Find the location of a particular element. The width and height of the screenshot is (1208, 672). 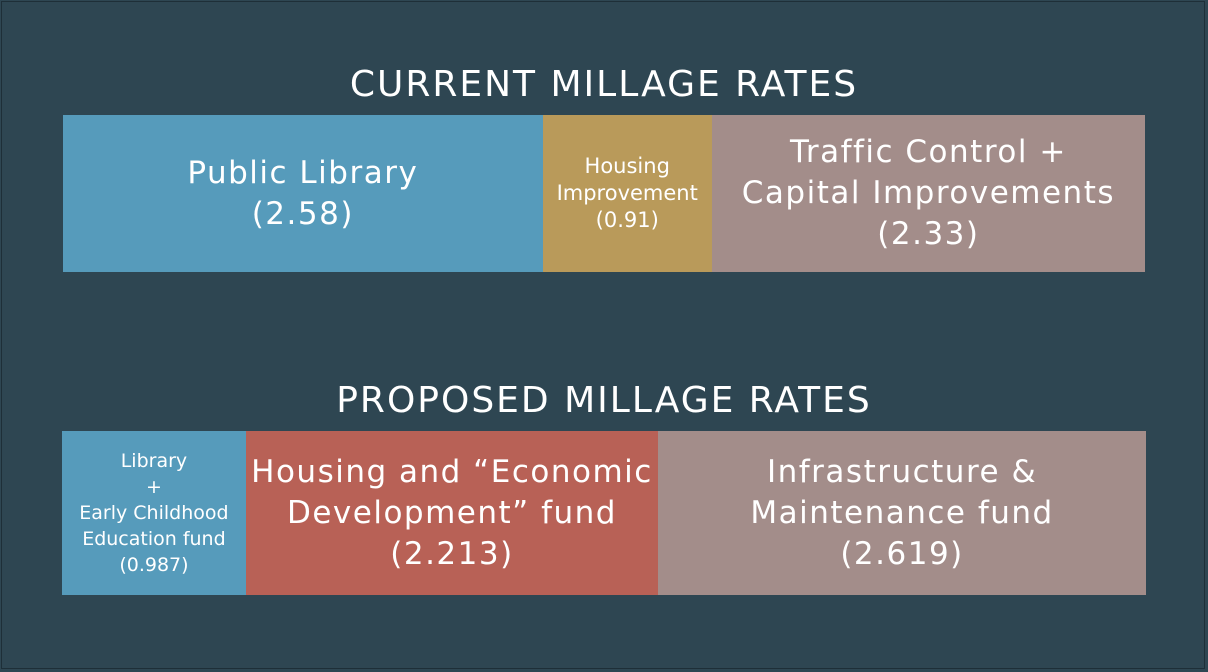

segment-value-label: (2.58) is located at coordinates (302, 213).